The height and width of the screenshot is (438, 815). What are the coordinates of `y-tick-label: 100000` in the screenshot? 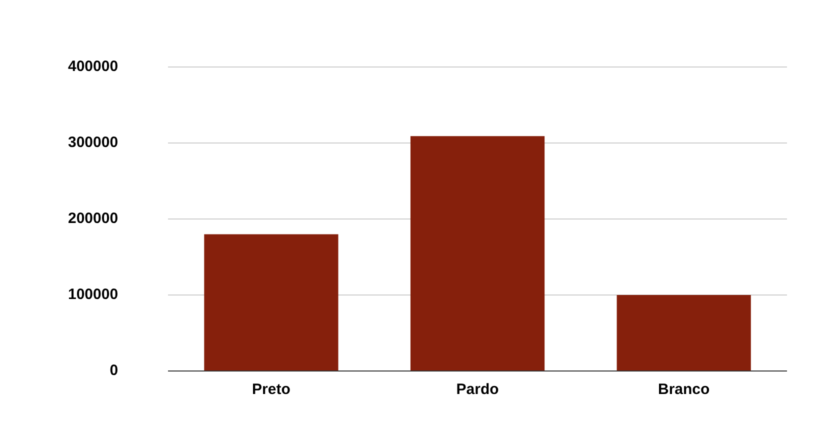 It's located at (93, 295).